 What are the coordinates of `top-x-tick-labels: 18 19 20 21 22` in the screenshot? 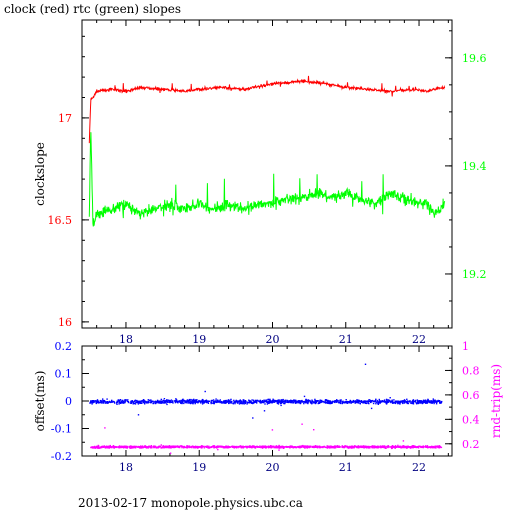 It's located at (272, 339).